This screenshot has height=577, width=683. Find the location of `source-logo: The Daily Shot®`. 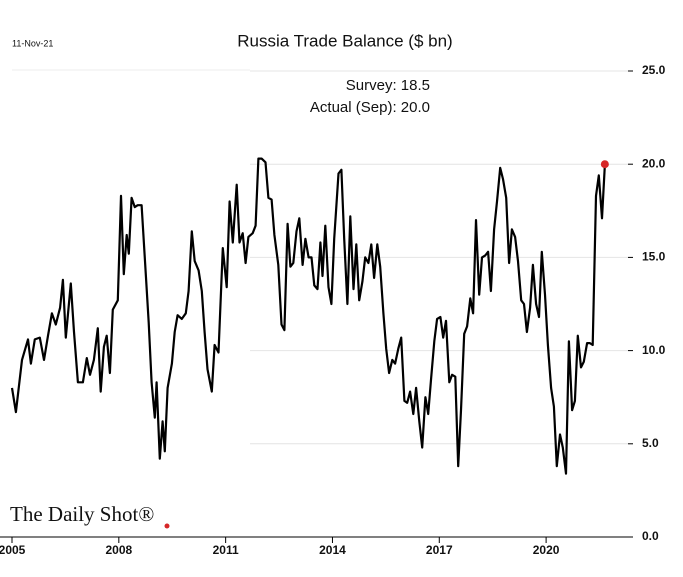

source-logo: The Daily Shot® is located at coordinates (82, 514).